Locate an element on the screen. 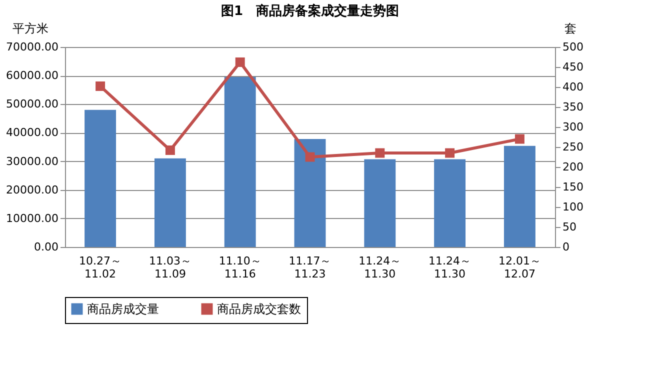 This screenshot has width=652, height=385. y-tick-label: 40000.00 is located at coordinates (32, 133).